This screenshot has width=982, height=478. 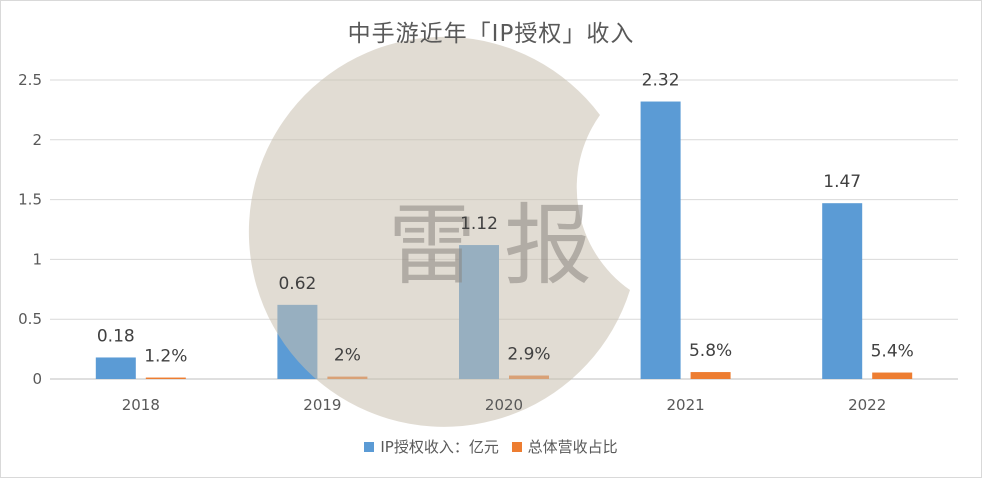 What do you see at coordinates (892, 352) in the screenshot?
I see `data-label-revenue-share: 5.4%` at bounding box center [892, 352].